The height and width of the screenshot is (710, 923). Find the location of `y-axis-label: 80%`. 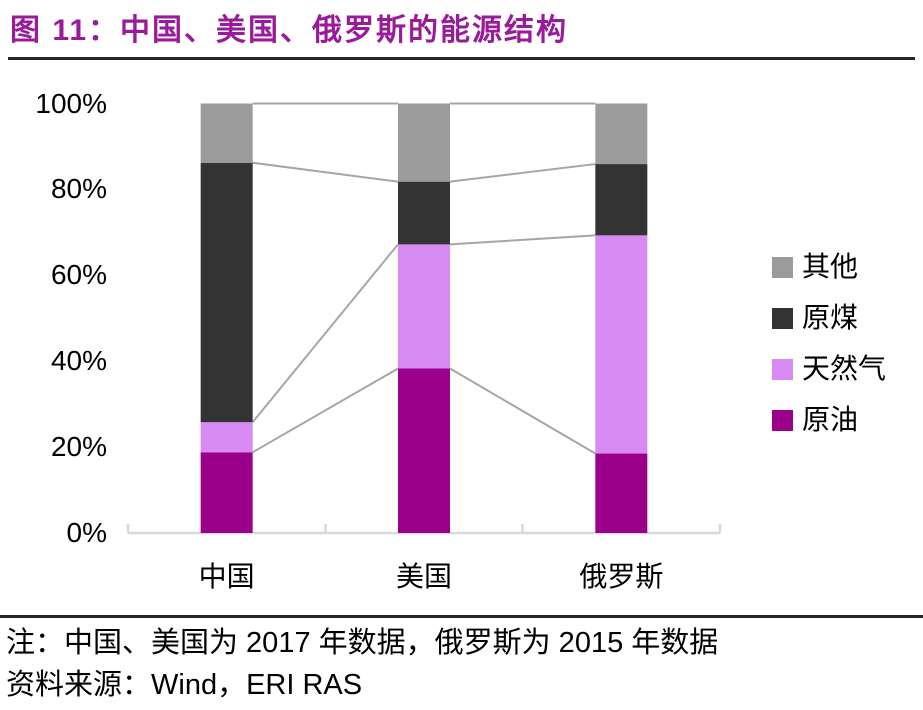

y-axis-label: 80% is located at coordinates (78, 189).